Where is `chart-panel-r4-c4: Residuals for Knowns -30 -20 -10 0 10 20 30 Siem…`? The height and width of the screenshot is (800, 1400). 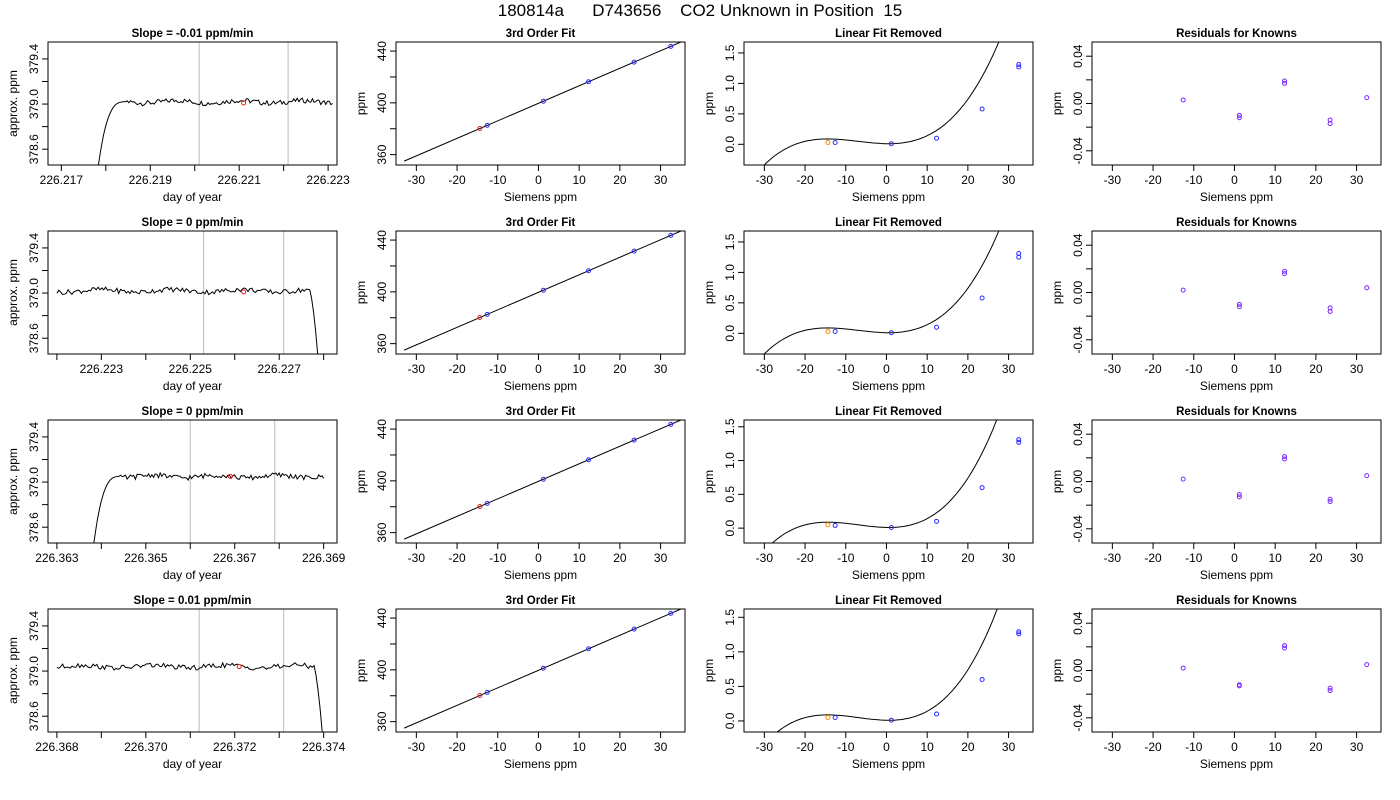
chart-panel-r4-c4: Residuals for Knowns -30 -20 -10 0 10 20 30 Siem… is located at coordinates (1216, 683).